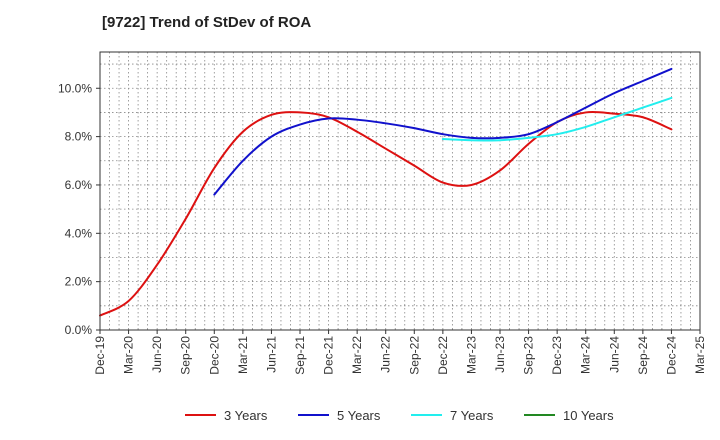 This screenshot has height=440, width=720. I want to click on x-tick-label: Dec-20, so click(214, 355).